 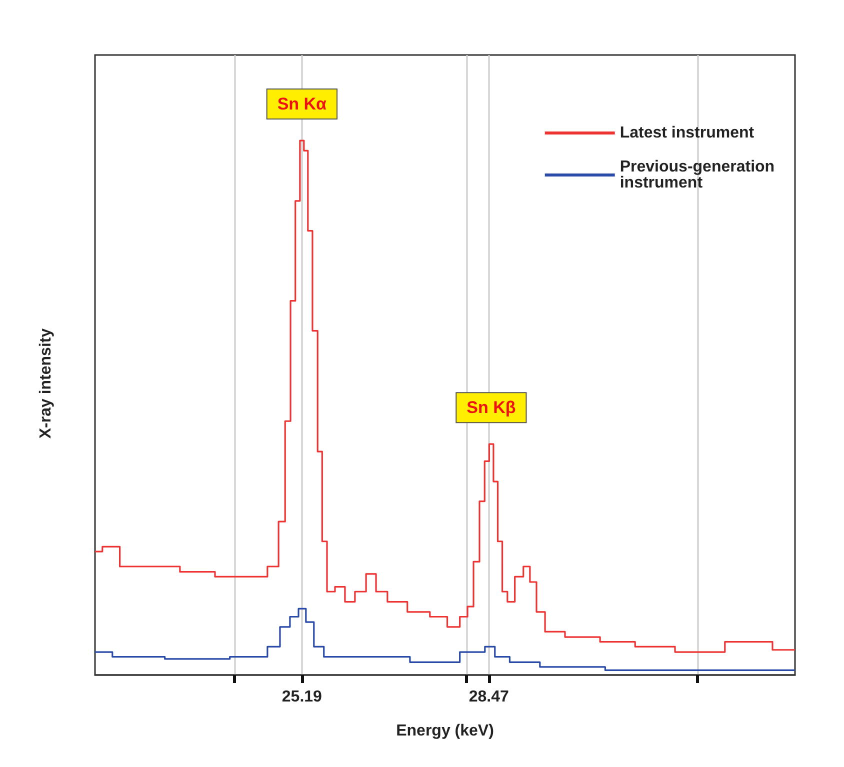 I want to click on y-axis-title: X-ray intensity, so click(x=46, y=383).